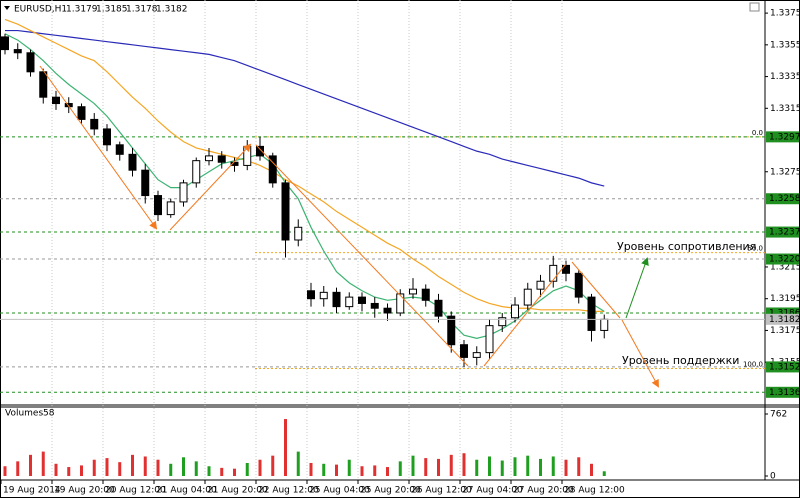 This screenshot has height=498, width=800. What do you see at coordinates (142, 10) in the screenshot?
I see `header-low: 1.3178` at bounding box center [142, 10].